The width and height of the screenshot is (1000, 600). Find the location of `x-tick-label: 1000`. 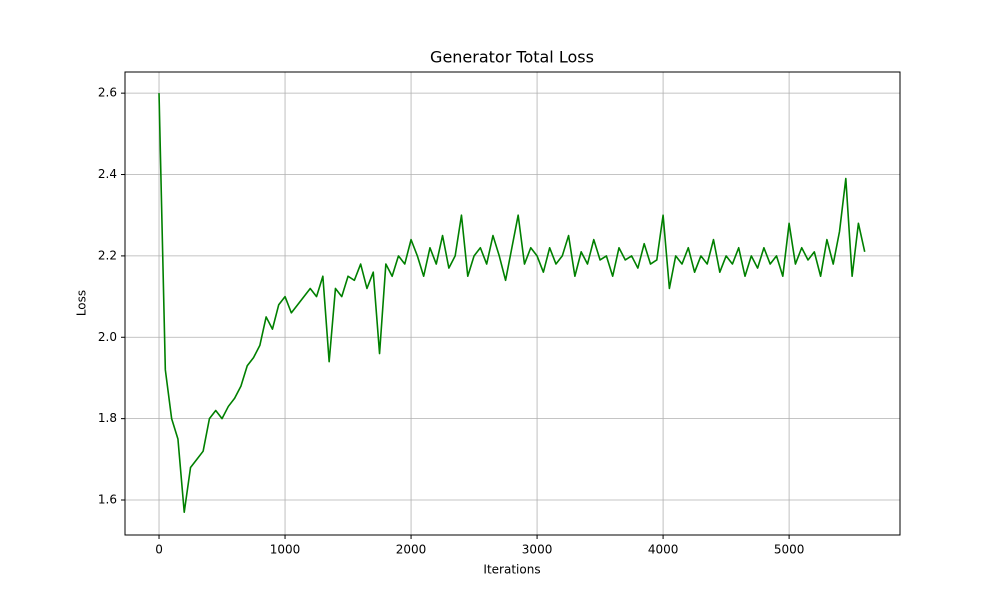

x-tick-label: 1000 is located at coordinates (285, 550).